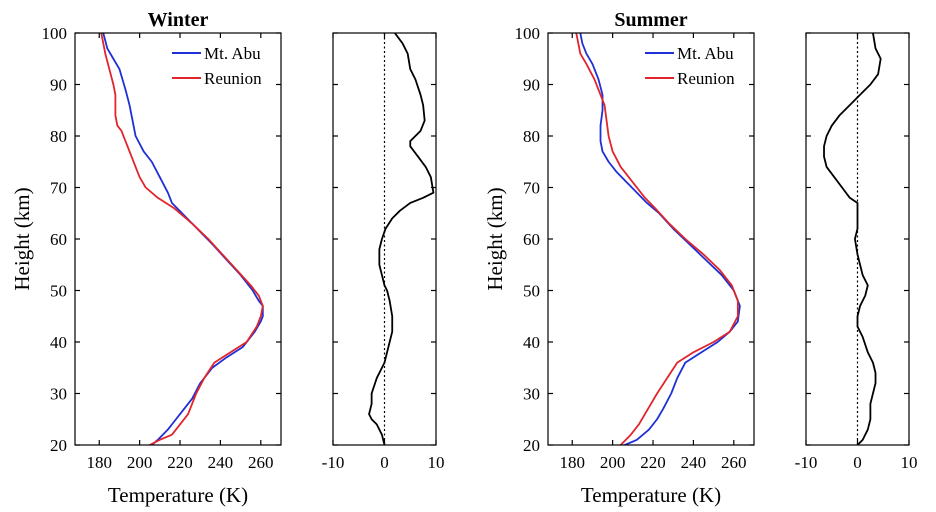 Image resolution: width=936 pixels, height=512 pixels. I want to click on summer-x-axis-label: Temperature (K), so click(651, 495).